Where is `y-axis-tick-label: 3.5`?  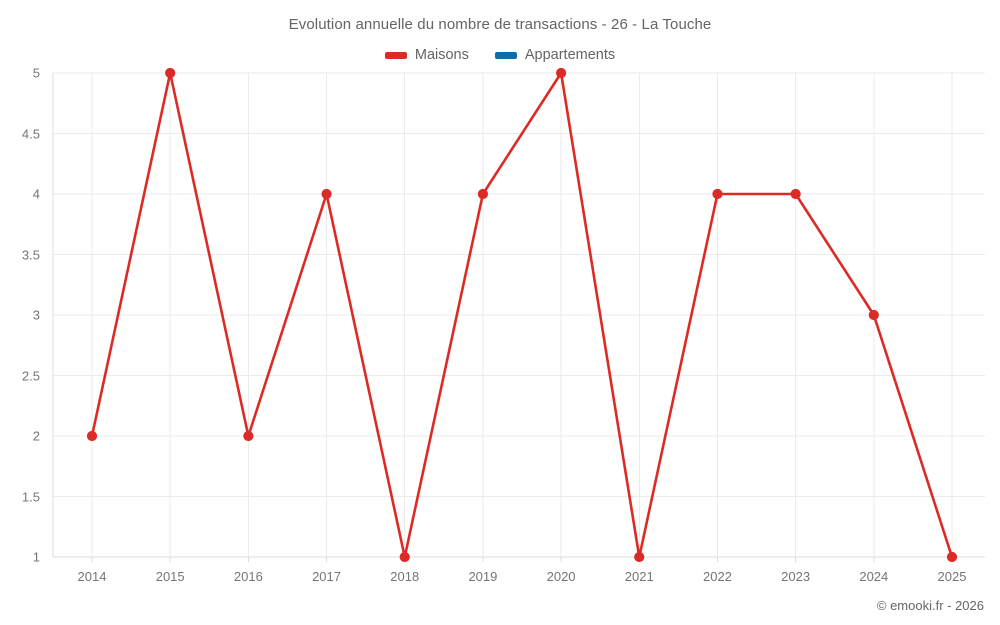
y-axis-tick-label: 3.5 is located at coordinates (30, 254).